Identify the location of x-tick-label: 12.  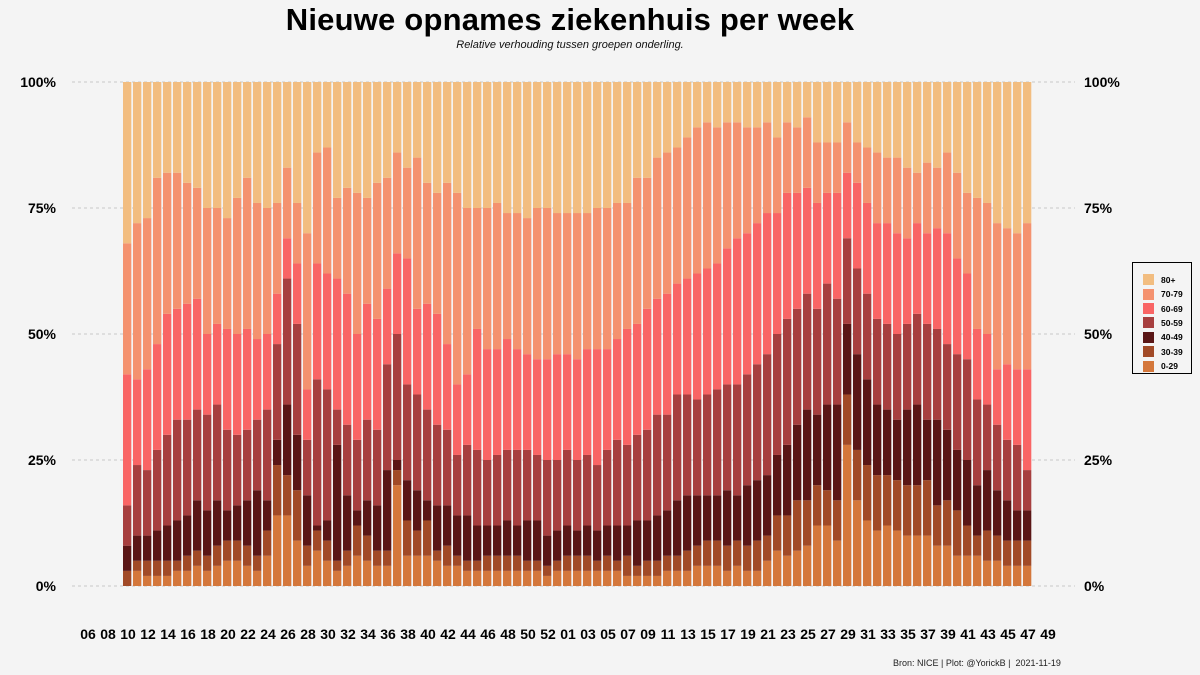
(148, 634).